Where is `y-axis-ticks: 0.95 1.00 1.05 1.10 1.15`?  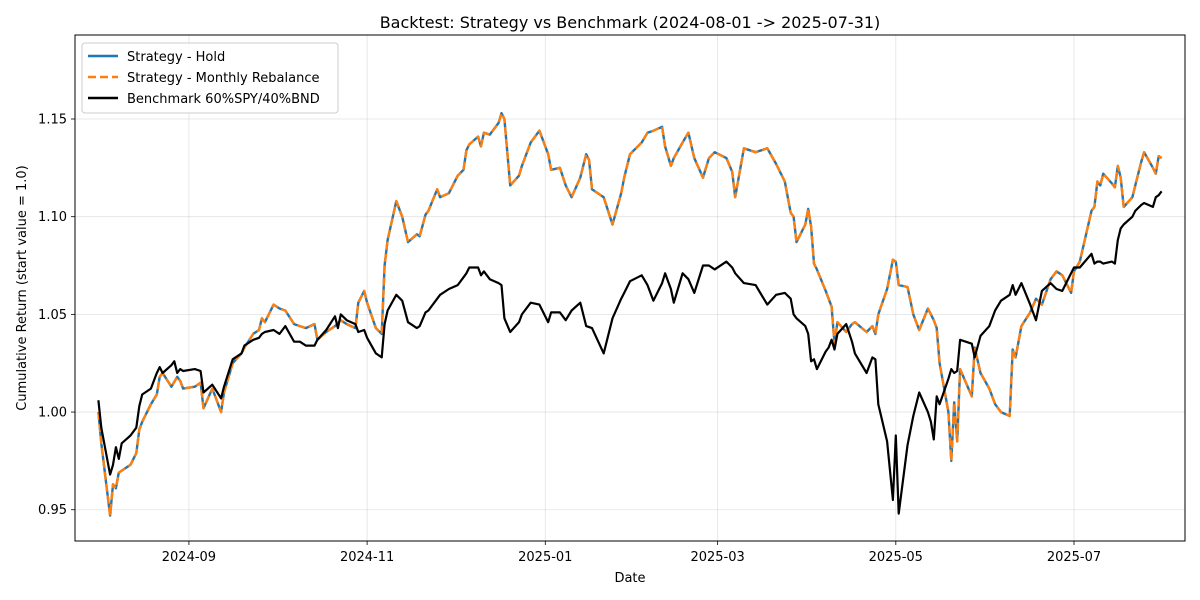
y-axis-ticks: 0.95 1.00 1.05 1.10 1.15 is located at coordinates (56, 315).